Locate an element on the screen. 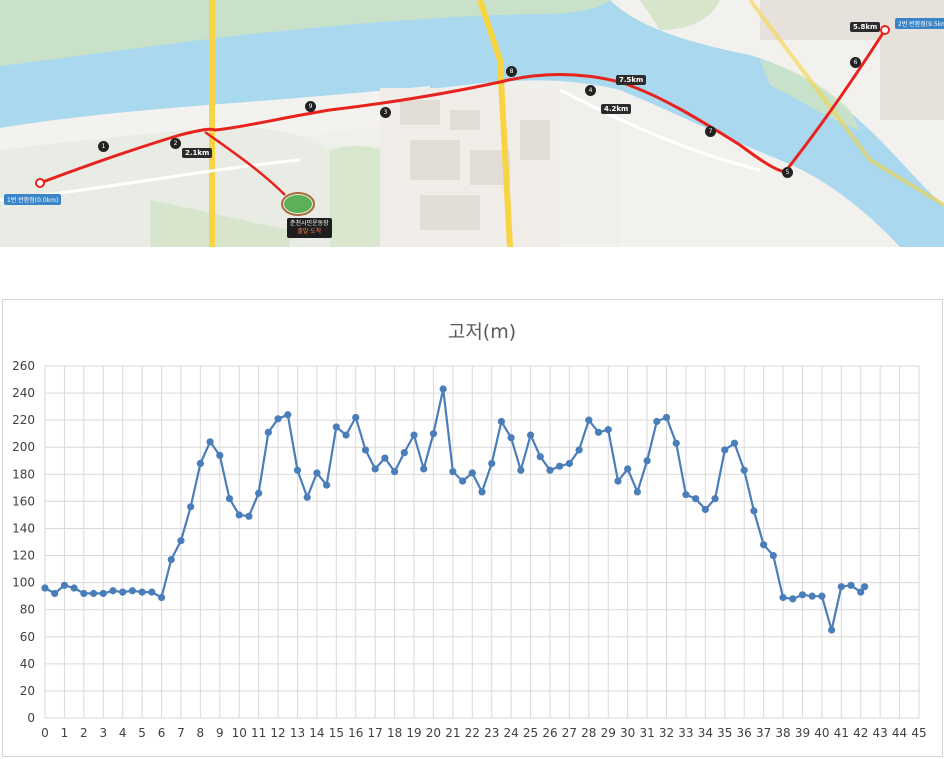  x-tick-label: 23 is located at coordinates (491, 733).